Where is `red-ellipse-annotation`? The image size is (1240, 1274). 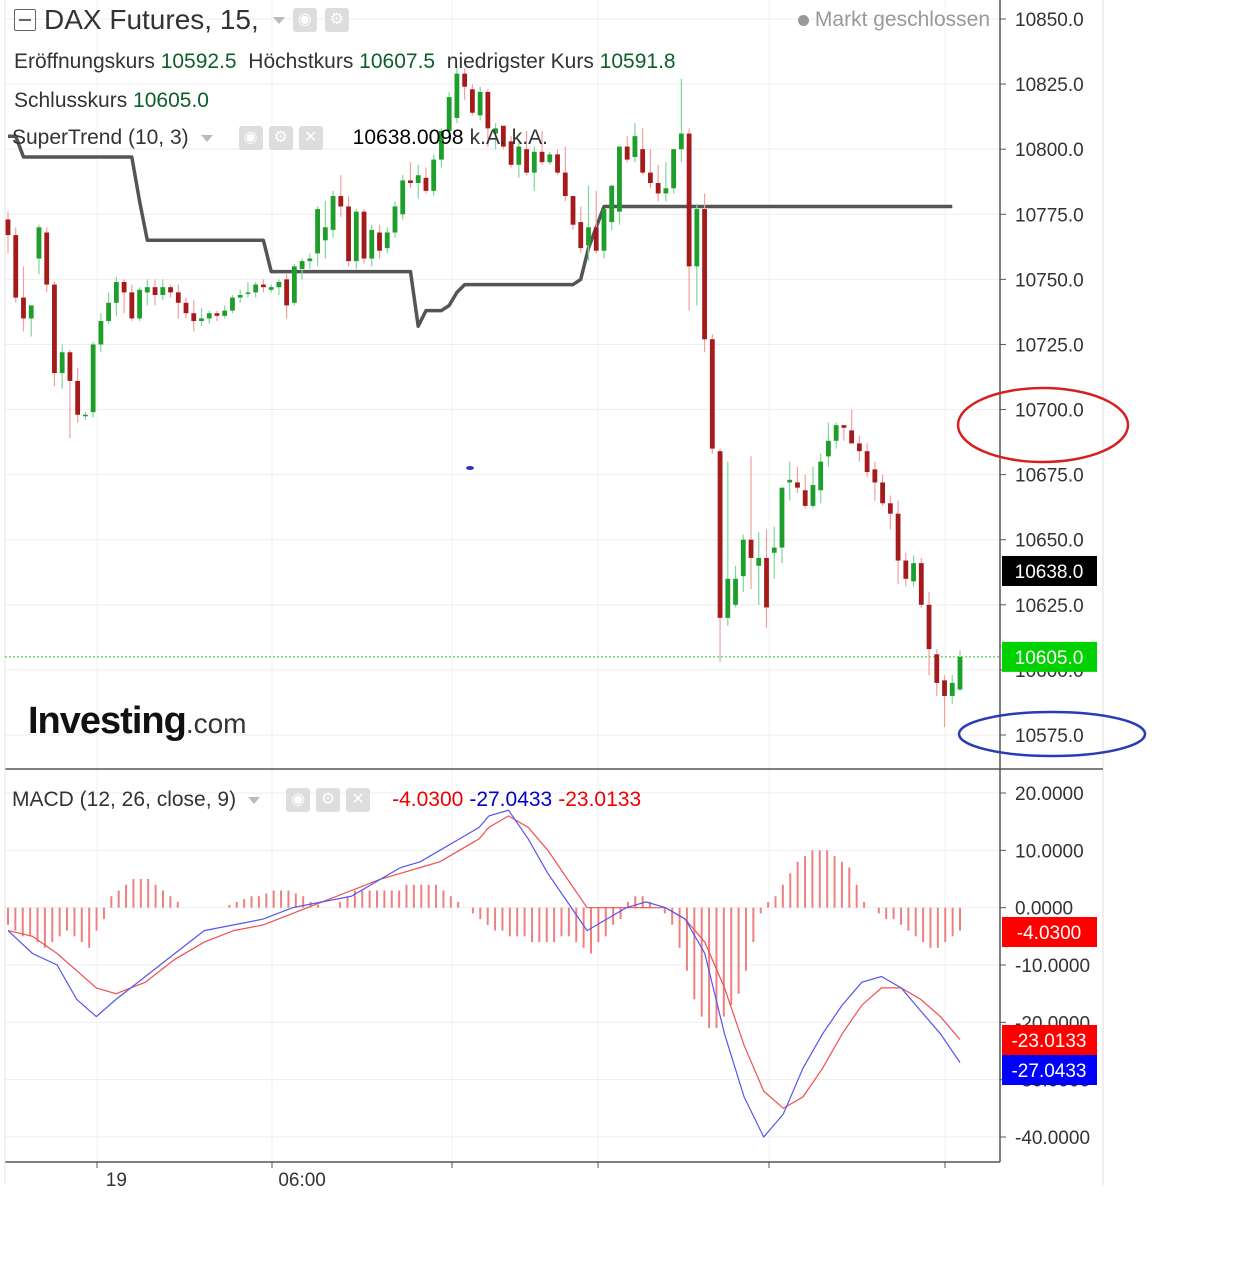
red-ellipse-annotation is located at coordinates (1043, 425).